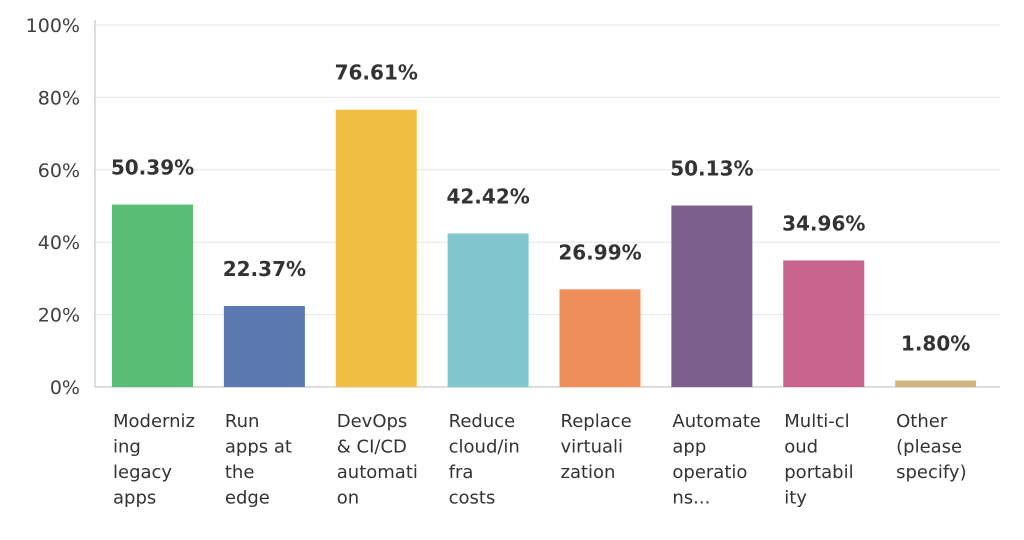 This screenshot has width=1024, height=540. Describe the element at coordinates (588, 472) in the screenshot. I see `x-tick-label-line: zation` at that location.